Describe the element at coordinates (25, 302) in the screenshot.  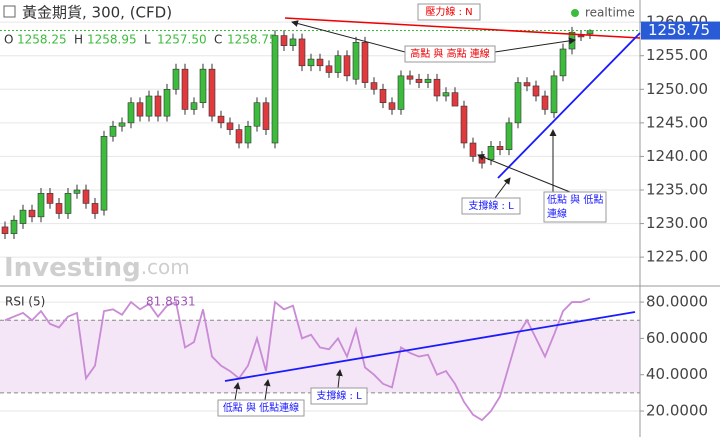
I see `rsi-title: RSI (5)` at that location.